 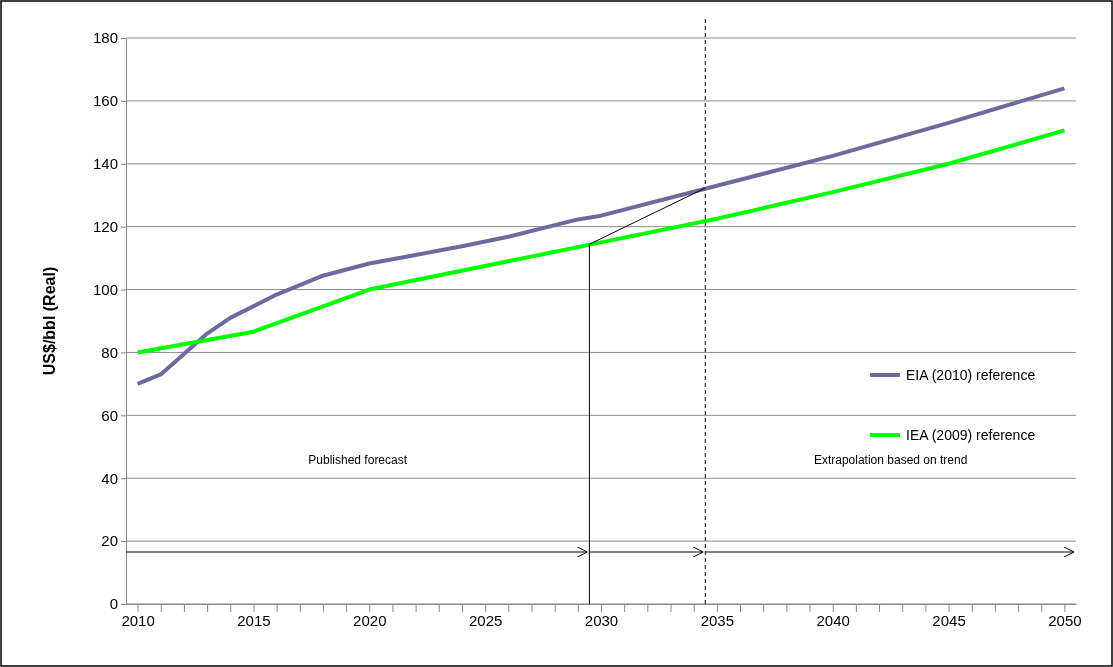 What do you see at coordinates (254, 620) in the screenshot?
I see `x-tick-label: 2015` at bounding box center [254, 620].